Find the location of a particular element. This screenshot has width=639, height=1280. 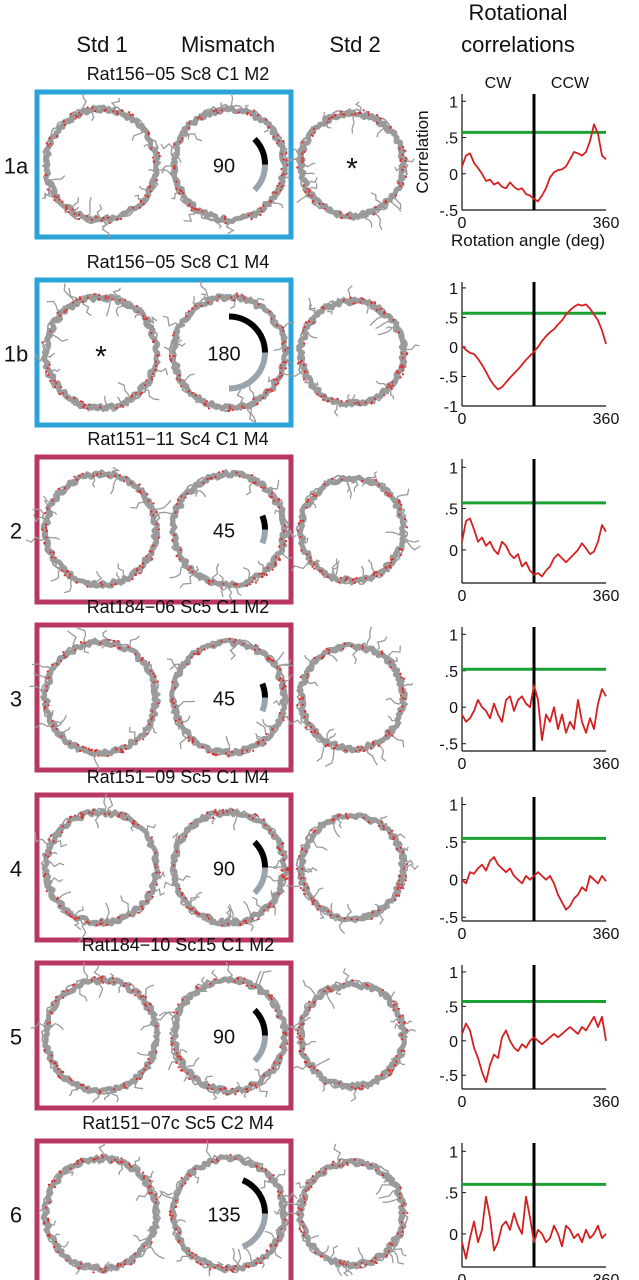

mismatch-angle: 90 is located at coordinates (224, 1038).